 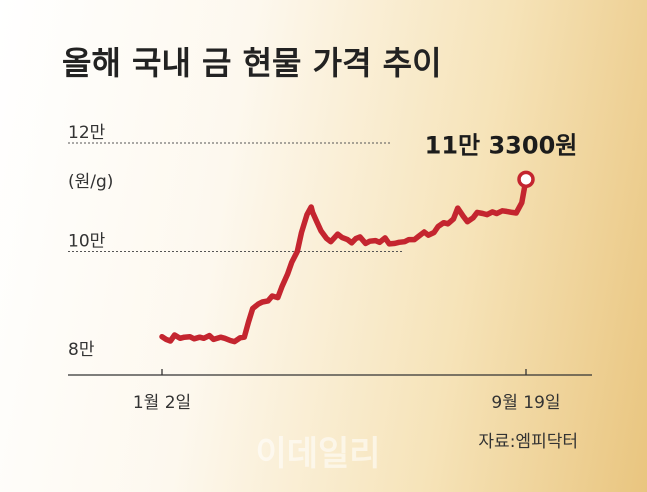 I want to click on unit-label: (원/g), so click(x=90, y=182).